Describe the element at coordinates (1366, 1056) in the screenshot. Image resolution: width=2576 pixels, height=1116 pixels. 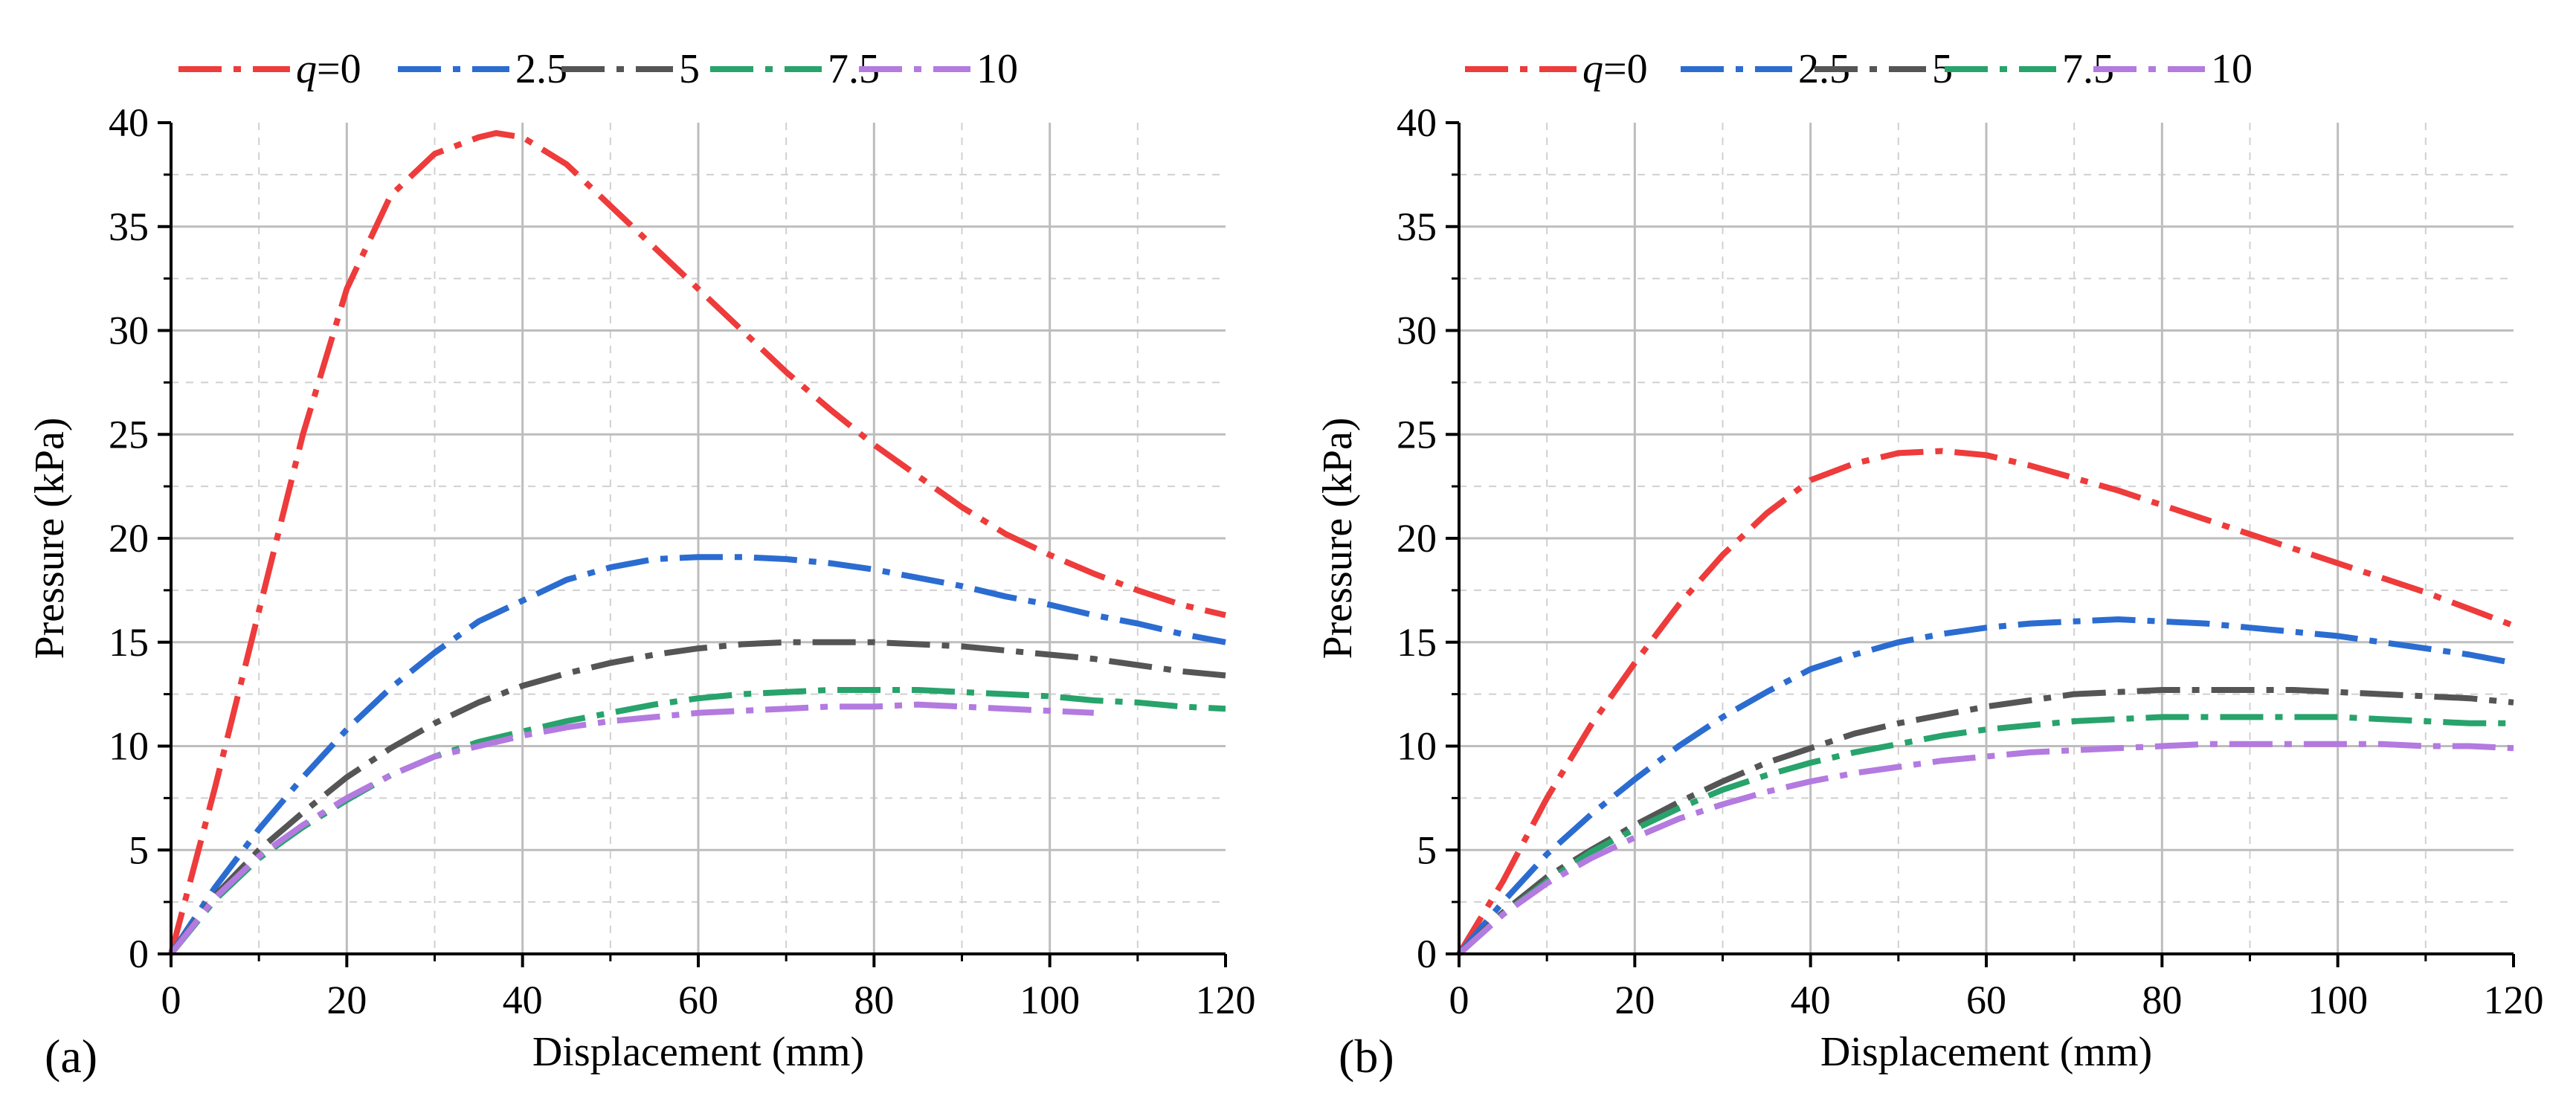
I see `panel-label: (b)` at that location.